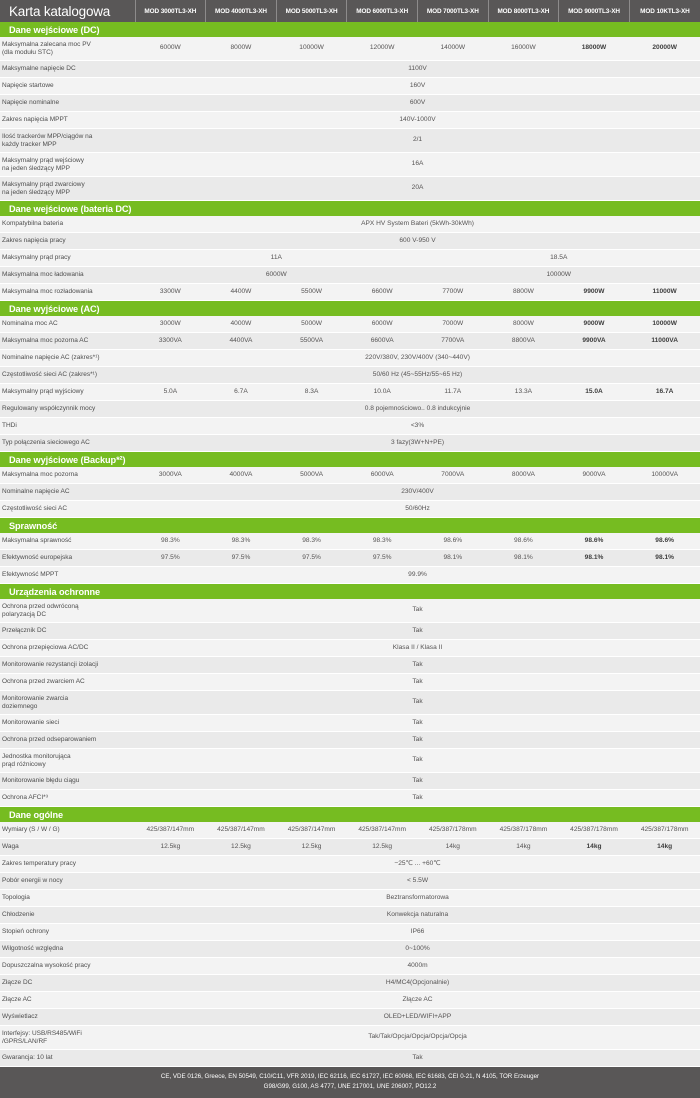  Describe the element at coordinates (417, 443) in the screenshot. I see `cell-value: 3 fazy(3W+N+PE)` at that location.